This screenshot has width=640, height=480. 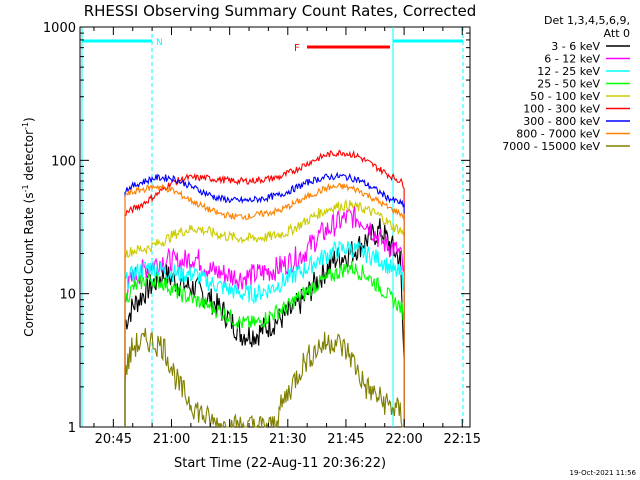 I want to click on flare-interval: F, so click(x=342, y=48).